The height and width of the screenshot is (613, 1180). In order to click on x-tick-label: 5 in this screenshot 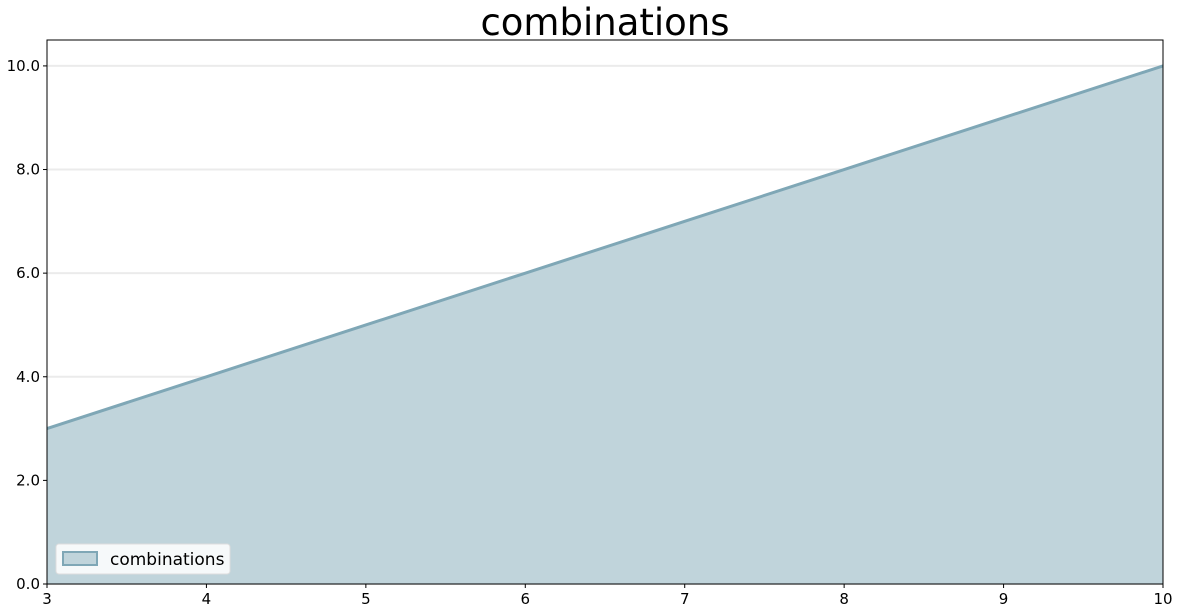, I will do `click(366, 599)`.